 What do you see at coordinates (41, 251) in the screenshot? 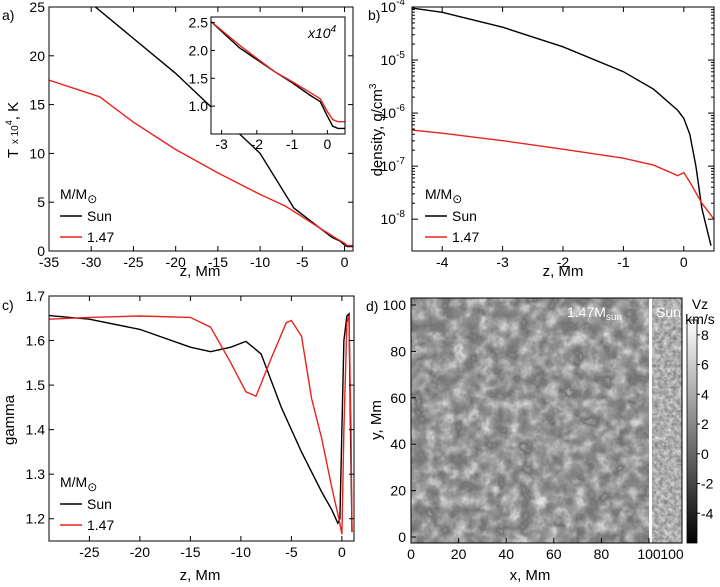
I see `panel-a-ytick-label: 0` at bounding box center [41, 251].